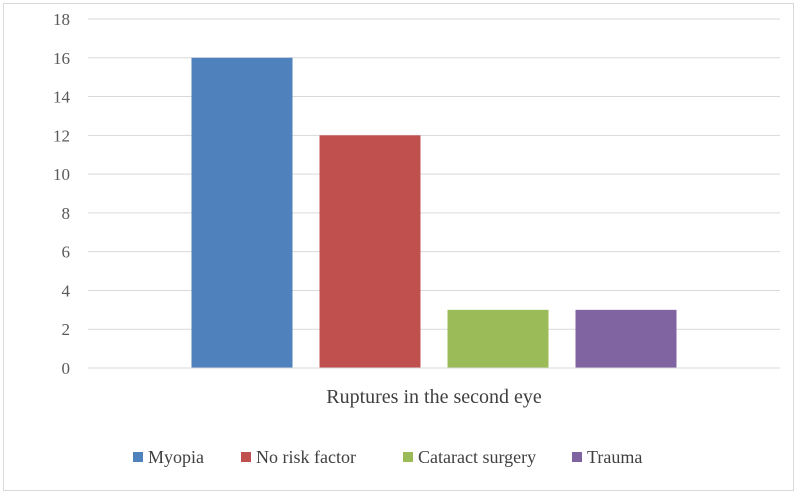 The width and height of the screenshot is (800, 497). I want to click on y-tick-label: 4, so click(66, 290).